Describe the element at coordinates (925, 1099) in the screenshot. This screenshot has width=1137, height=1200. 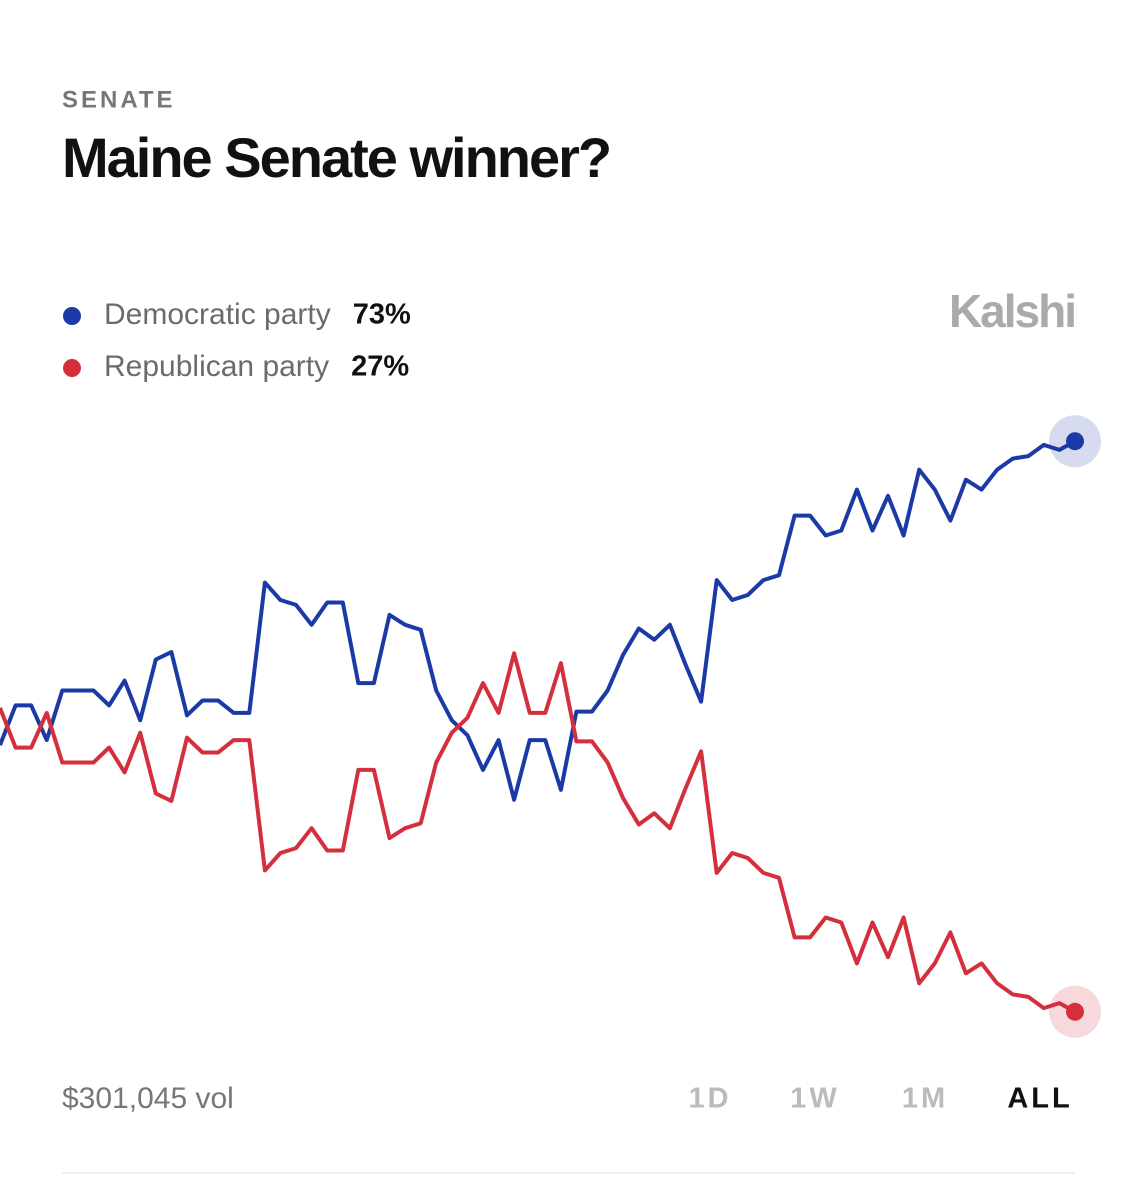
I see `range-button: 1M` at that location.